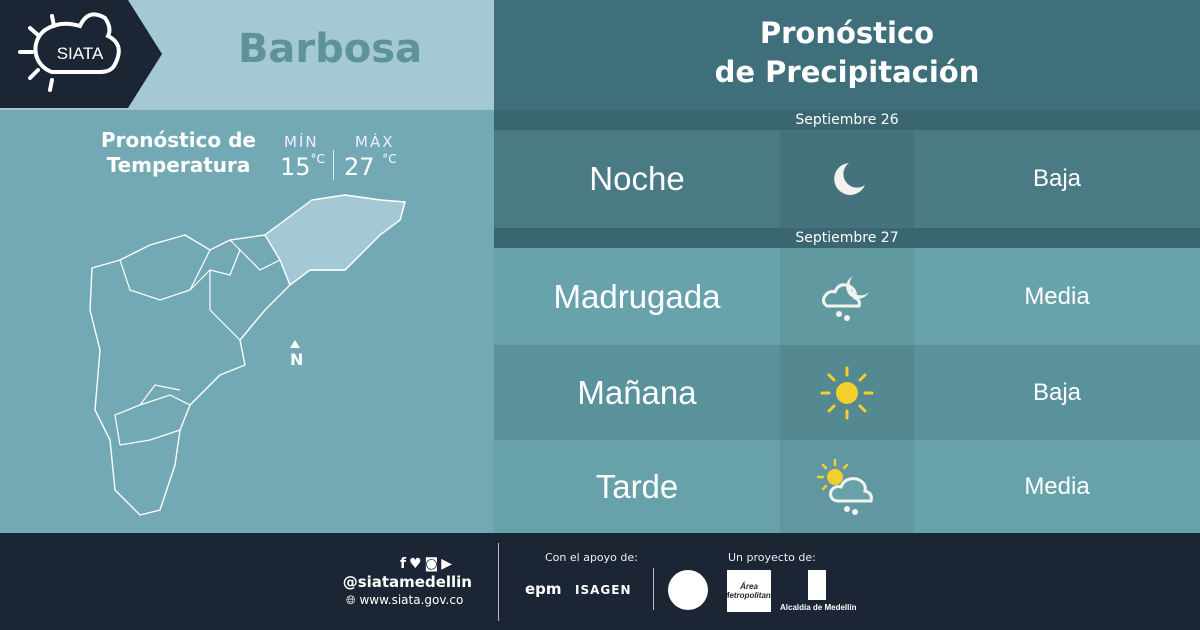 The width and height of the screenshot is (1200, 630). What do you see at coordinates (407, 582) in the screenshot?
I see `social-handle: @siatamedellin` at bounding box center [407, 582].